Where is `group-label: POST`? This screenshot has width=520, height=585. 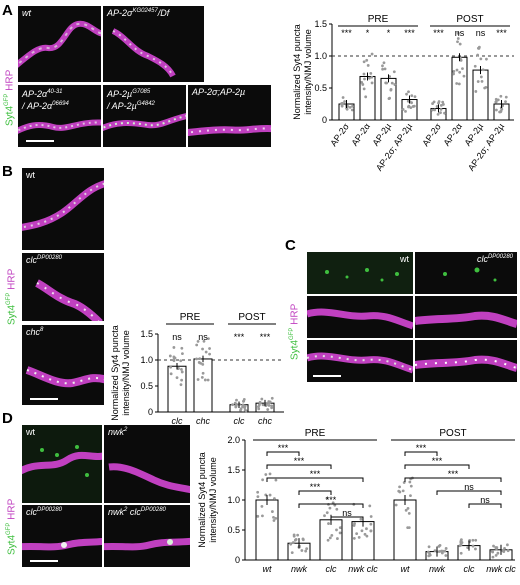
group-label: POST is located at coordinates (251, 317).